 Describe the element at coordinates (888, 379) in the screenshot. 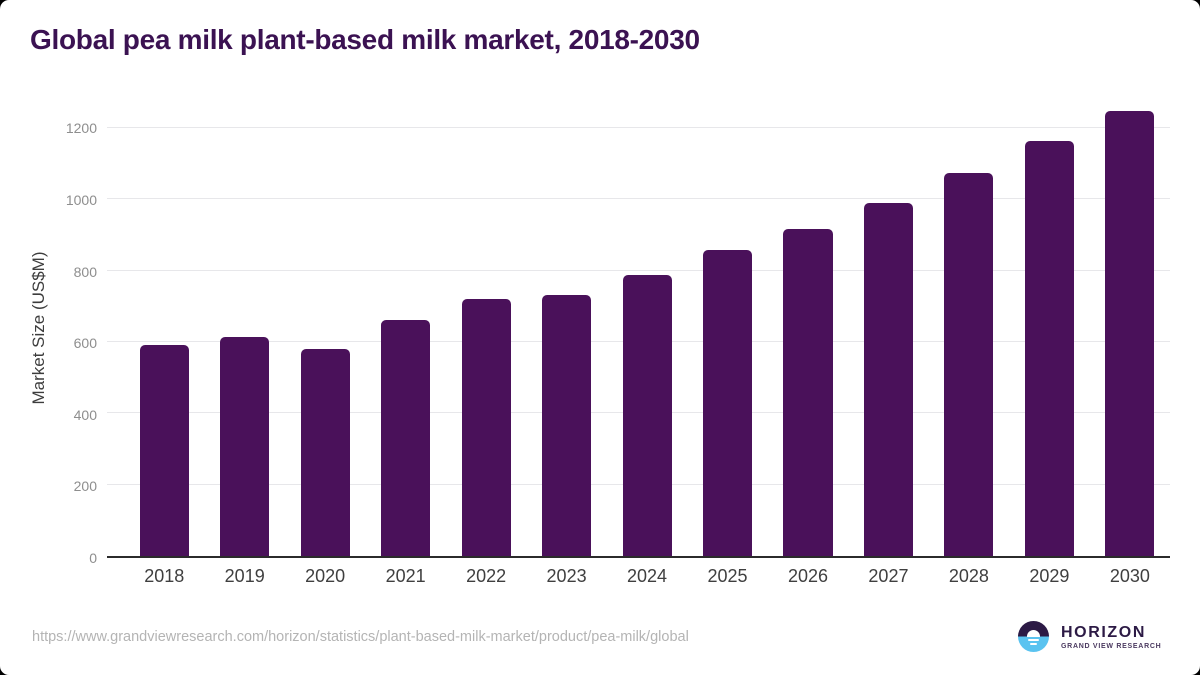

I see `bar-2027` at that location.